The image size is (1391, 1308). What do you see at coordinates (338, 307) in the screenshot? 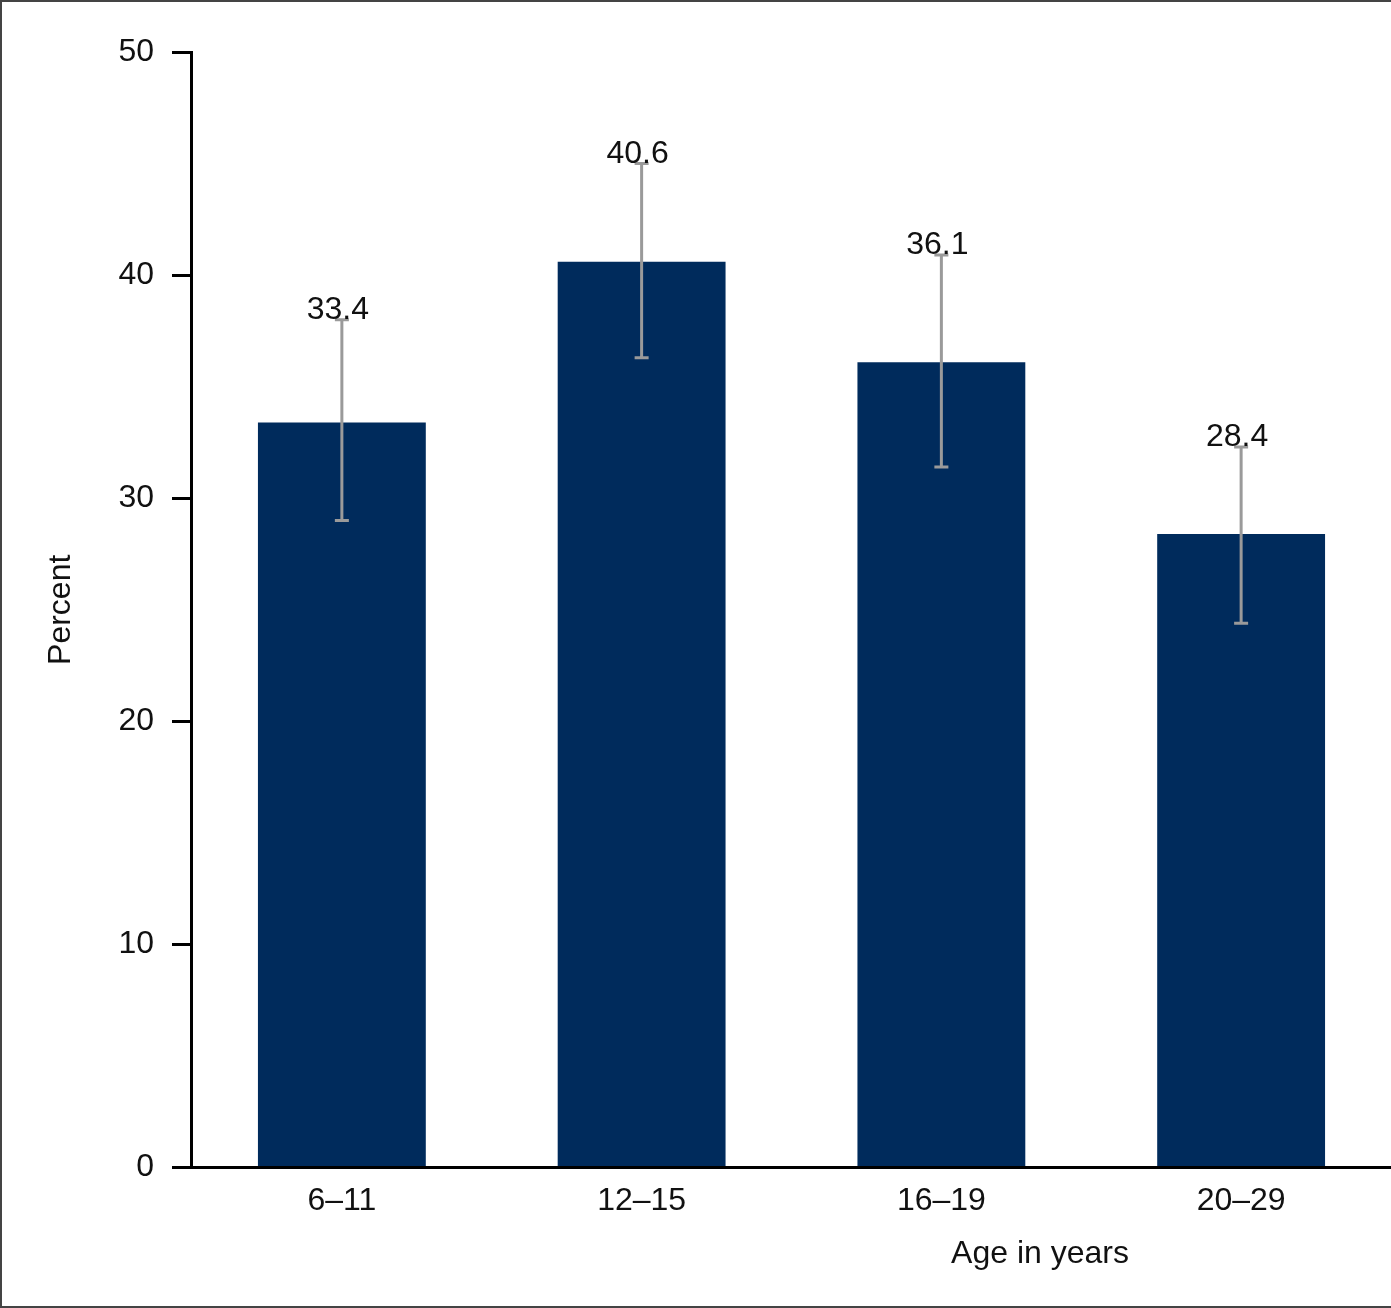
I see `data-label: 33.4` at bounding box center [338, 307].